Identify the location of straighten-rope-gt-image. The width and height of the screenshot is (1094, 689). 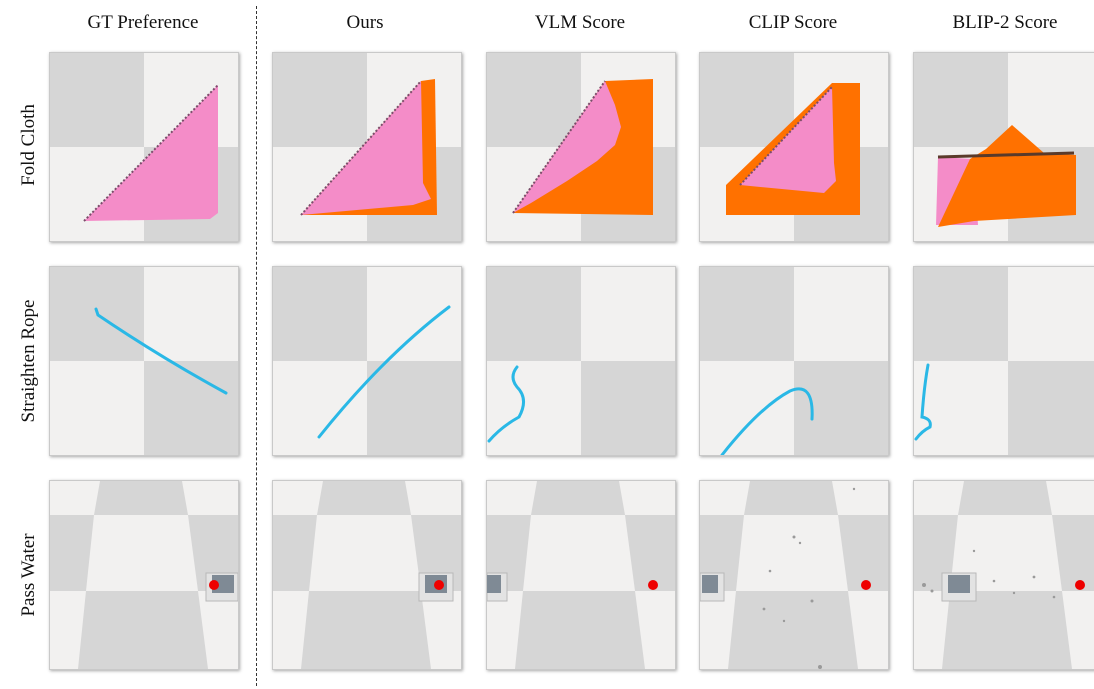
(144, 361).